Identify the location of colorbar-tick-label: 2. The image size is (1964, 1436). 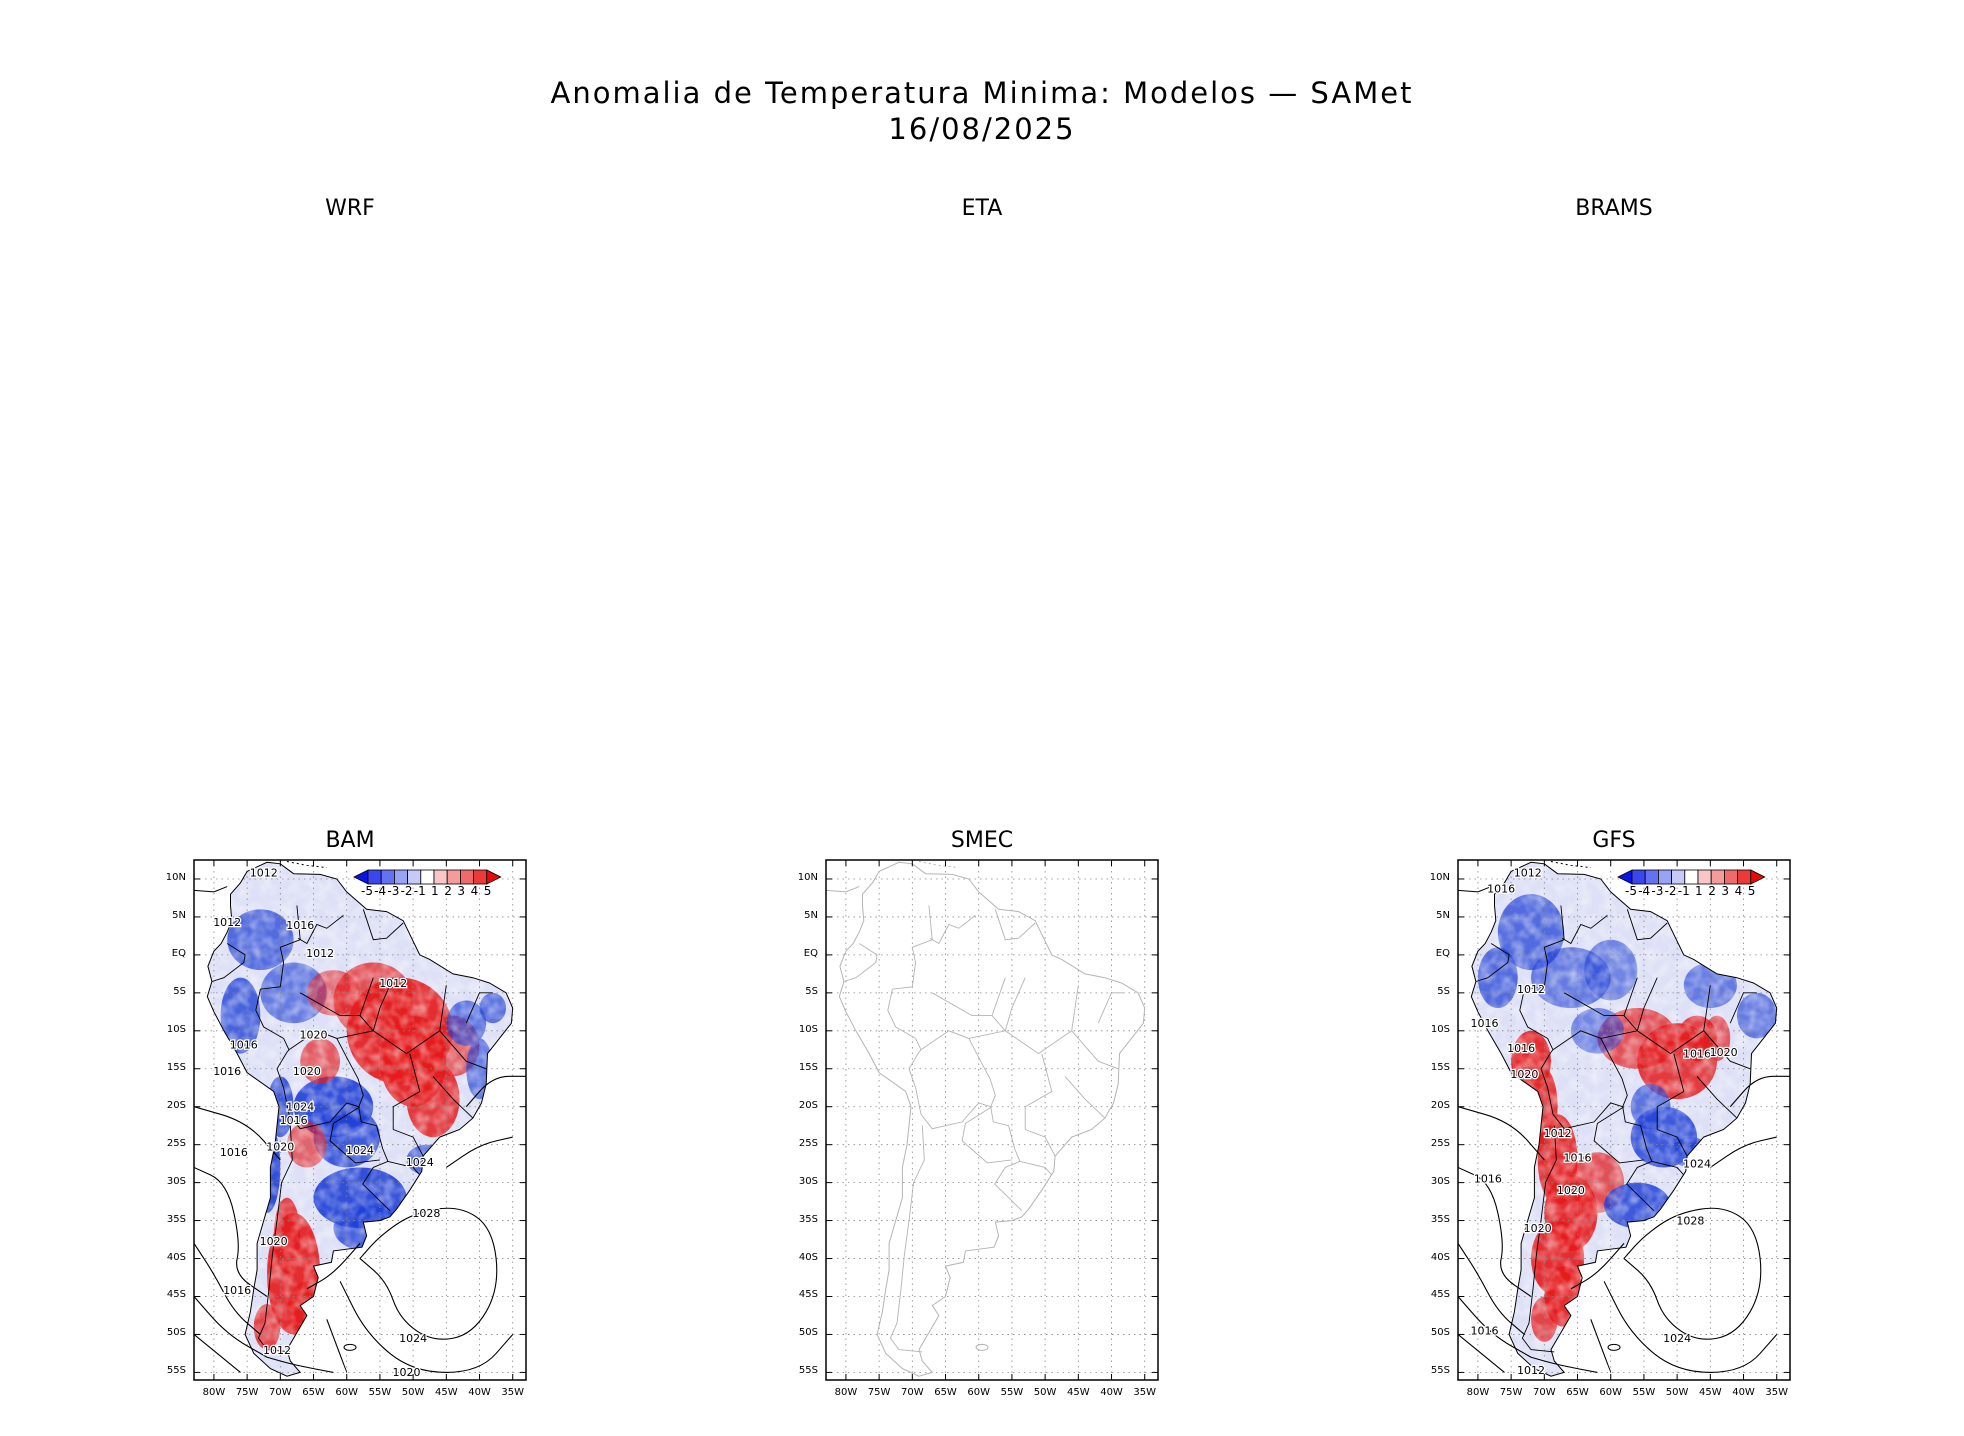
(1712, 891).